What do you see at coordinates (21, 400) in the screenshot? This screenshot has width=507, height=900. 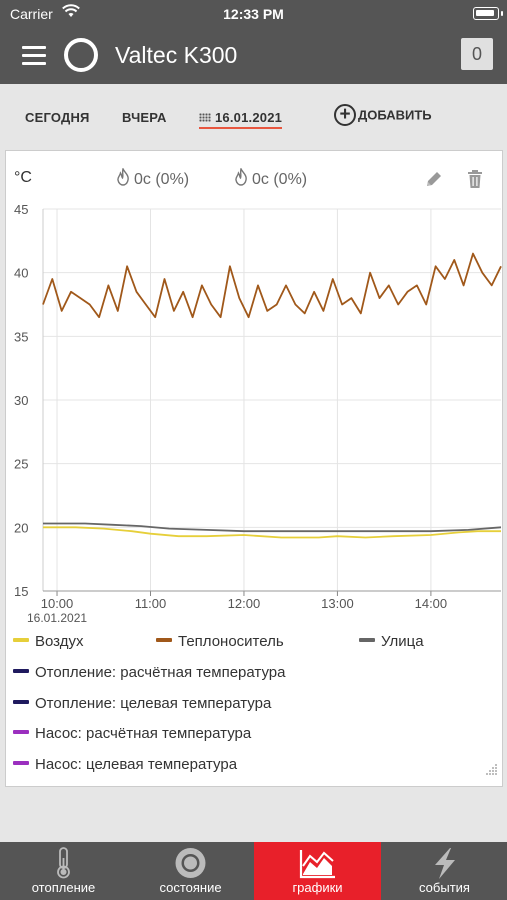 I see `y-tick-label: 30` at bounding box center [21, 400].